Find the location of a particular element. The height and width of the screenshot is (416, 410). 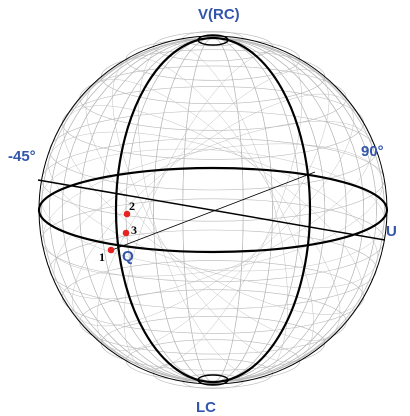

point-1-label: 1 is located at coordinates (102, 257).